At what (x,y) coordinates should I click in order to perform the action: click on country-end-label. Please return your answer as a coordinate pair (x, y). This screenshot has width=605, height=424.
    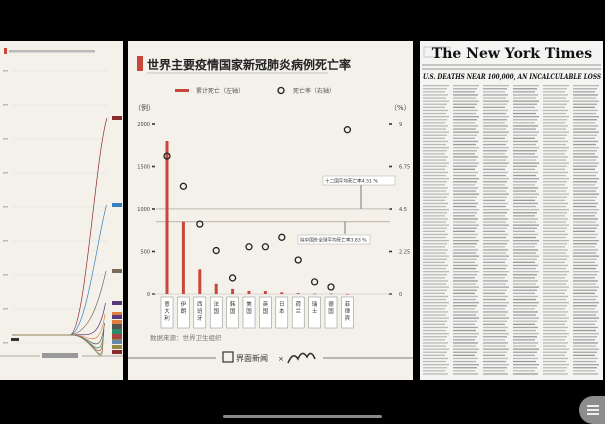
    Looking at the image, I should click on (117, 271).